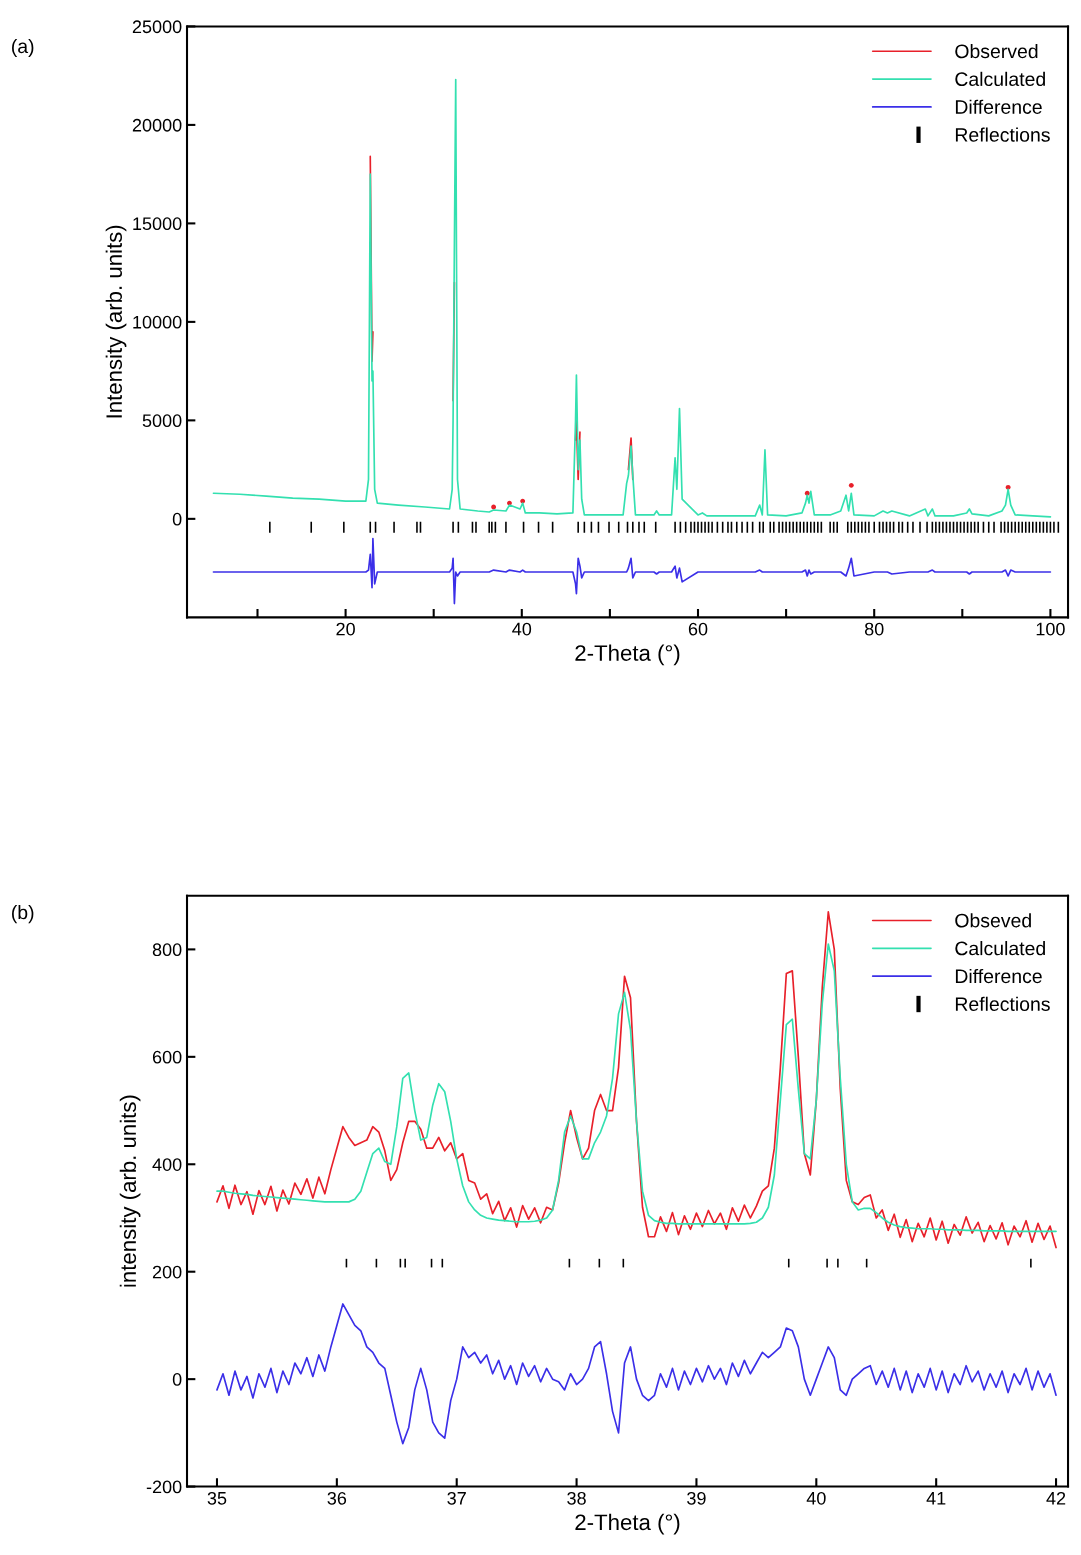 This screenshot has width=1081, height=1555. I want to click on text: (b), so click(23, 914).